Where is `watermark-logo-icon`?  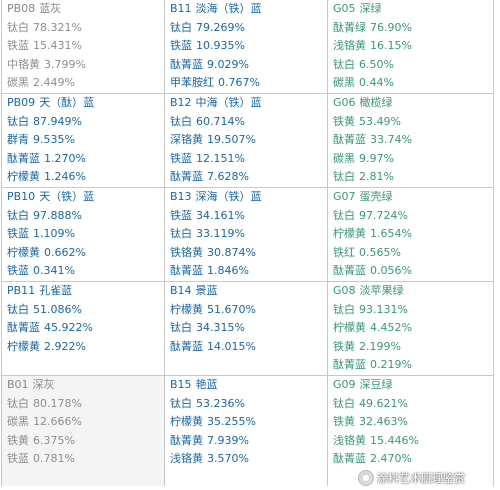 watermark-logo-icon is located at coordinates (366, 478).